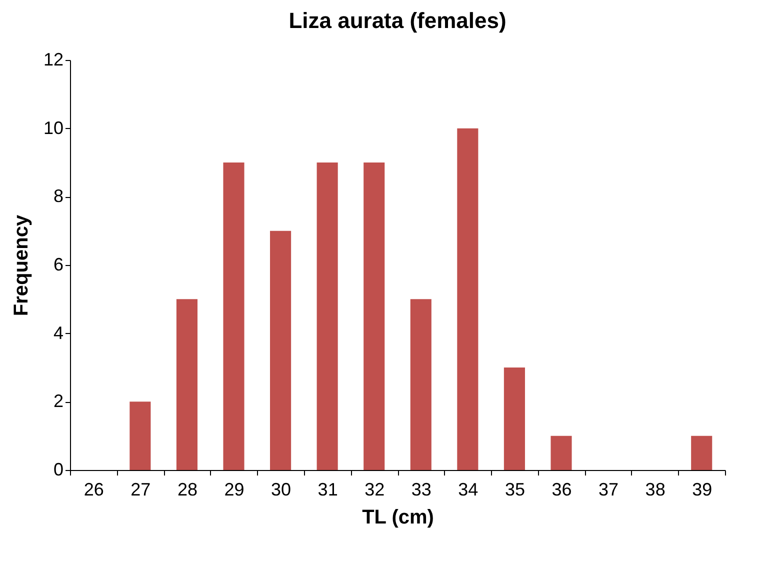 This screenshot has height=565, width=776. Describe the element at coordinates (281, 490) in the screenshot. I see `x-tick-label: 30` at that location.